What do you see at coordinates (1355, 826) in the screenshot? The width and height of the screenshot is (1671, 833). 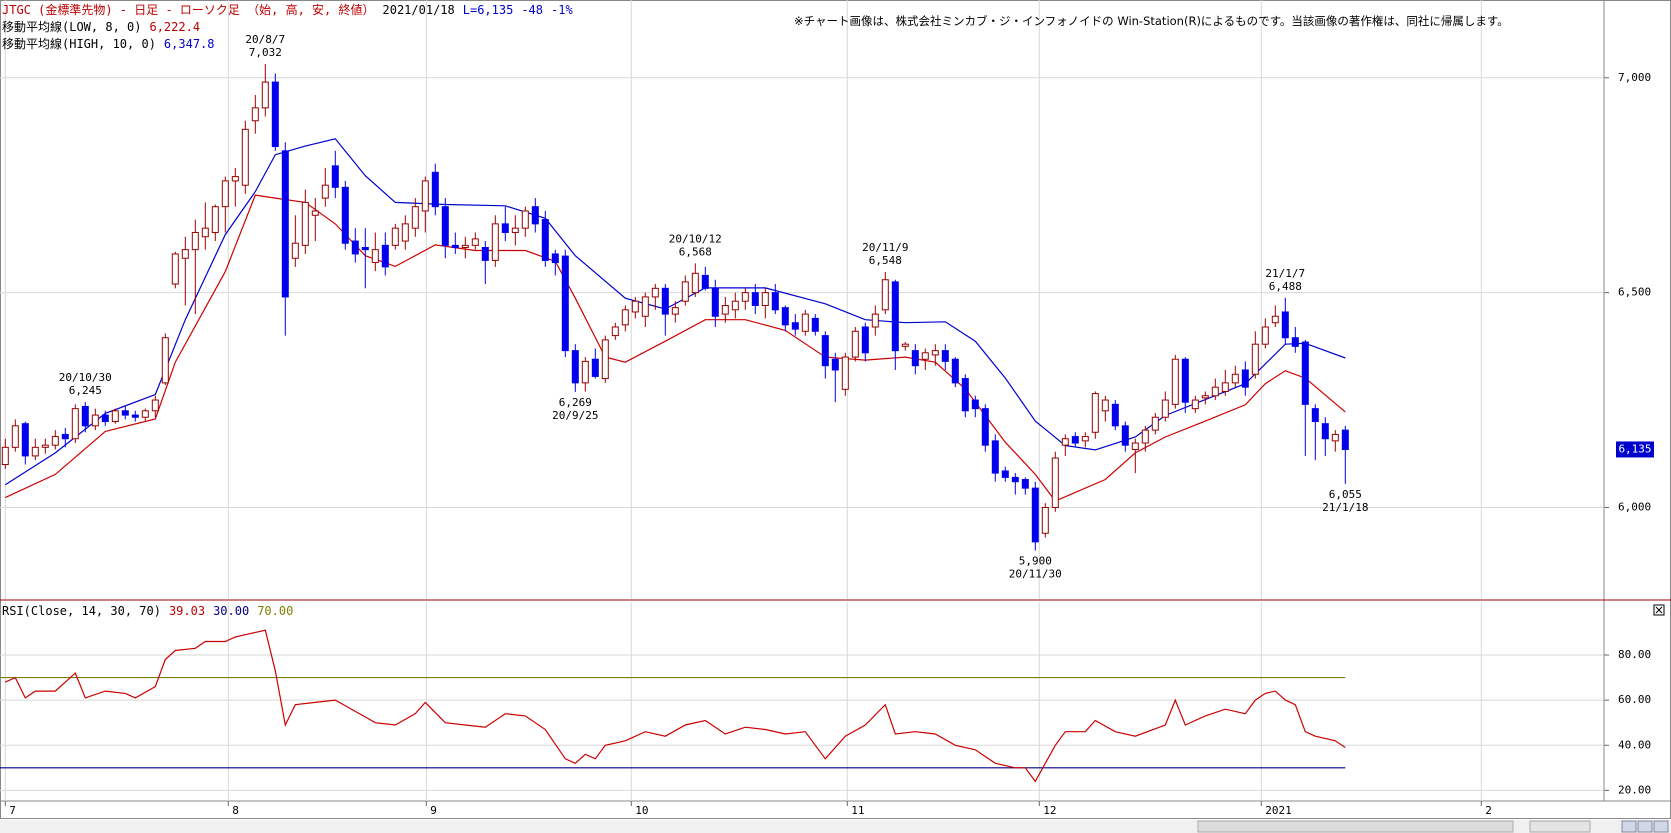 I see `scrollbar-thumb` at bounding box center [1355, 826].